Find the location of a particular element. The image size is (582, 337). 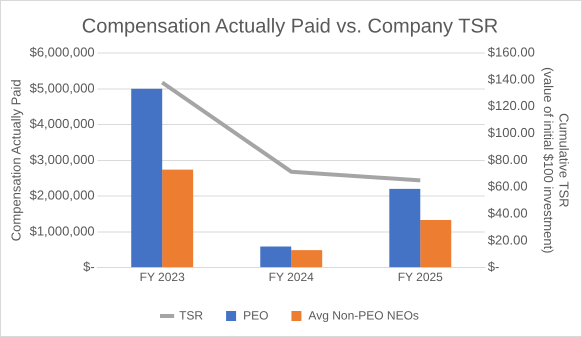

y-tick-label: $3,000,000 is located at coordinates (62, 159).